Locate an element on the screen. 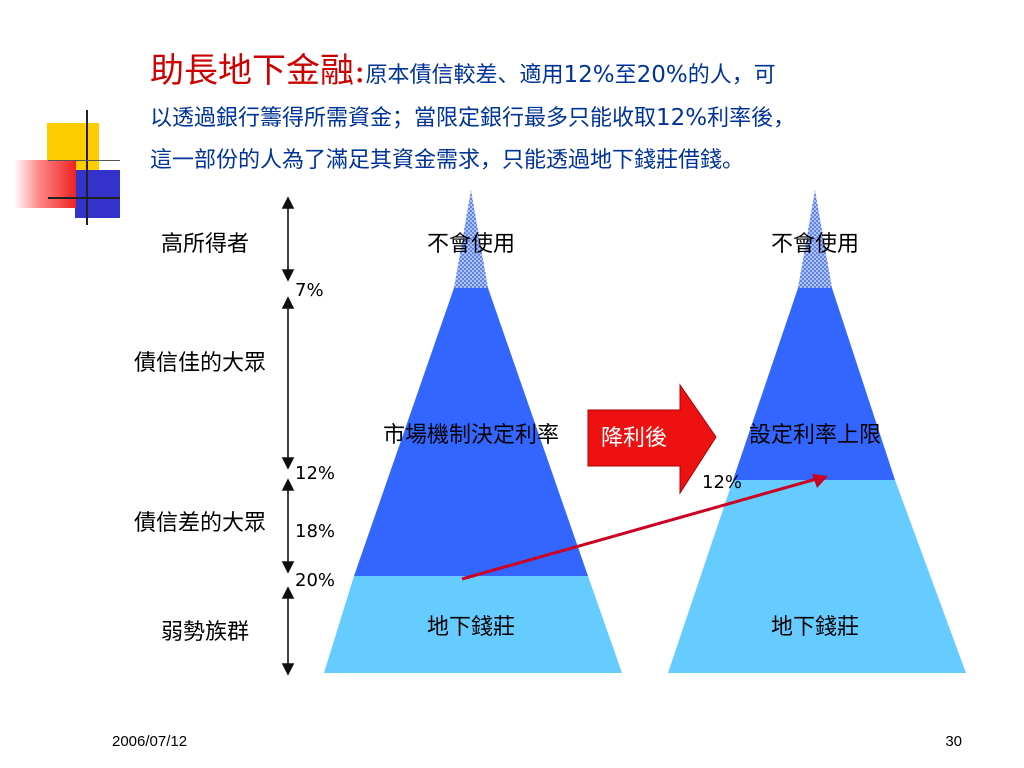 This screenshot has height=768, width=1024. footer-page-number: 30 is located at coordinates (953, 741).